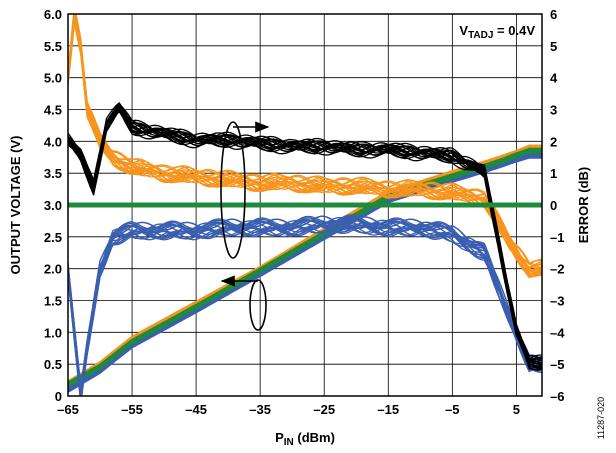 The width and height of the screenshot is (616, 453). What do you see at coordinates (53, 78) in the screenshot?
I see `y-left-tick-label: 5.0` at bounding box center [53, 78].